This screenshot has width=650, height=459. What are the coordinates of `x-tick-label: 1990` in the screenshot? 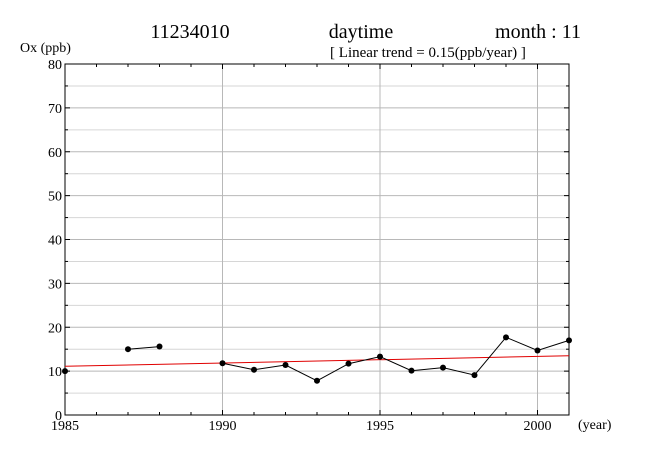 It's located at (223, 426).